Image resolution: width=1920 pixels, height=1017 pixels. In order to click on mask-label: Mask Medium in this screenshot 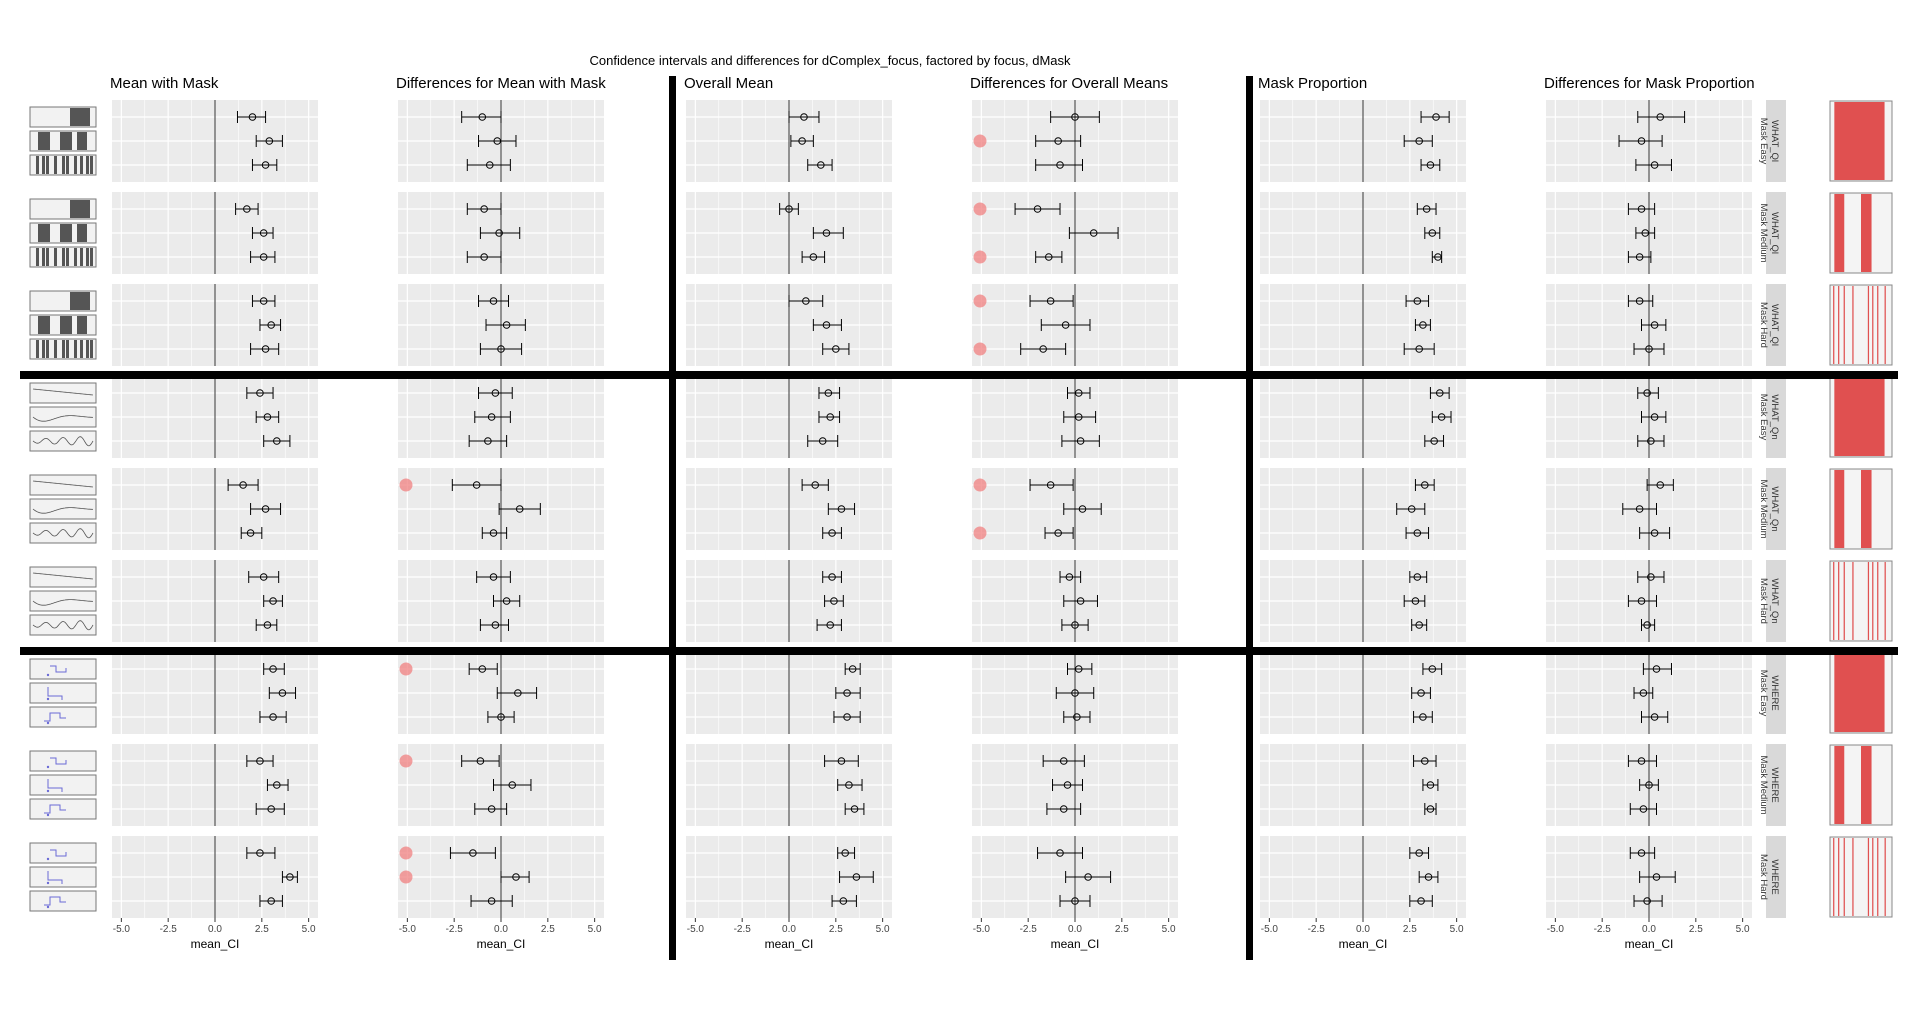, I will do `click(1763, 232)`.